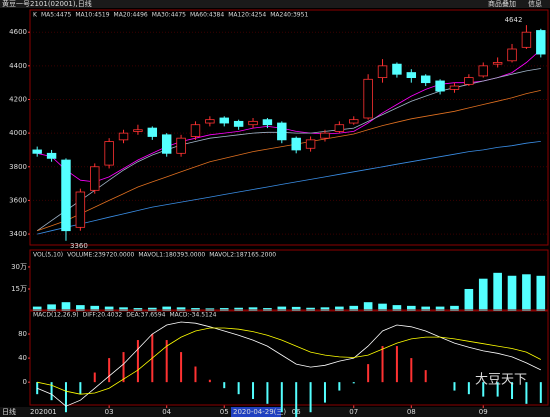 The height and width of the screenshot is (417, 550). I want to click on cursor-box, so click(256, 412).